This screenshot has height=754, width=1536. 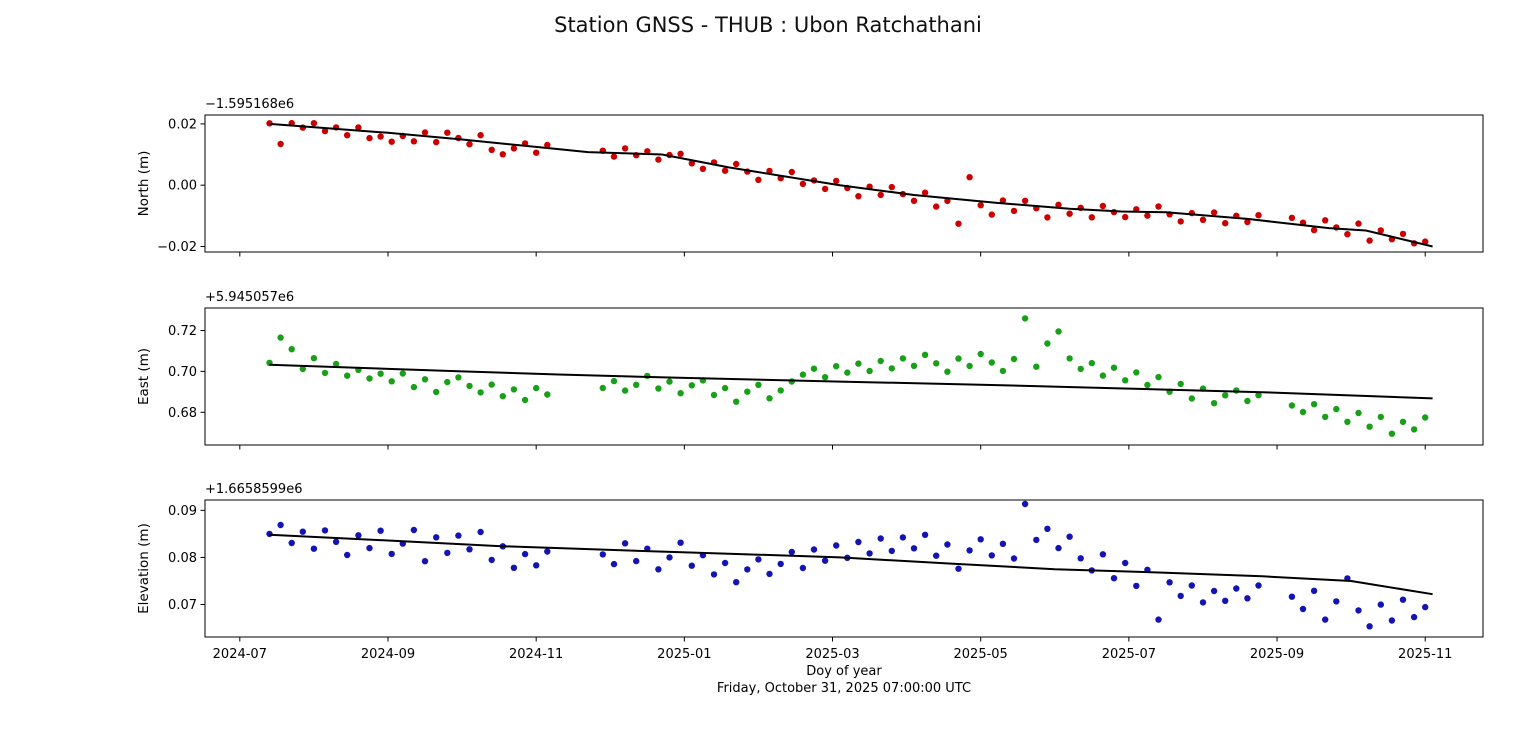 I want to click on y-tick-label-elevation: 0.07, so click(x=182, y=605).